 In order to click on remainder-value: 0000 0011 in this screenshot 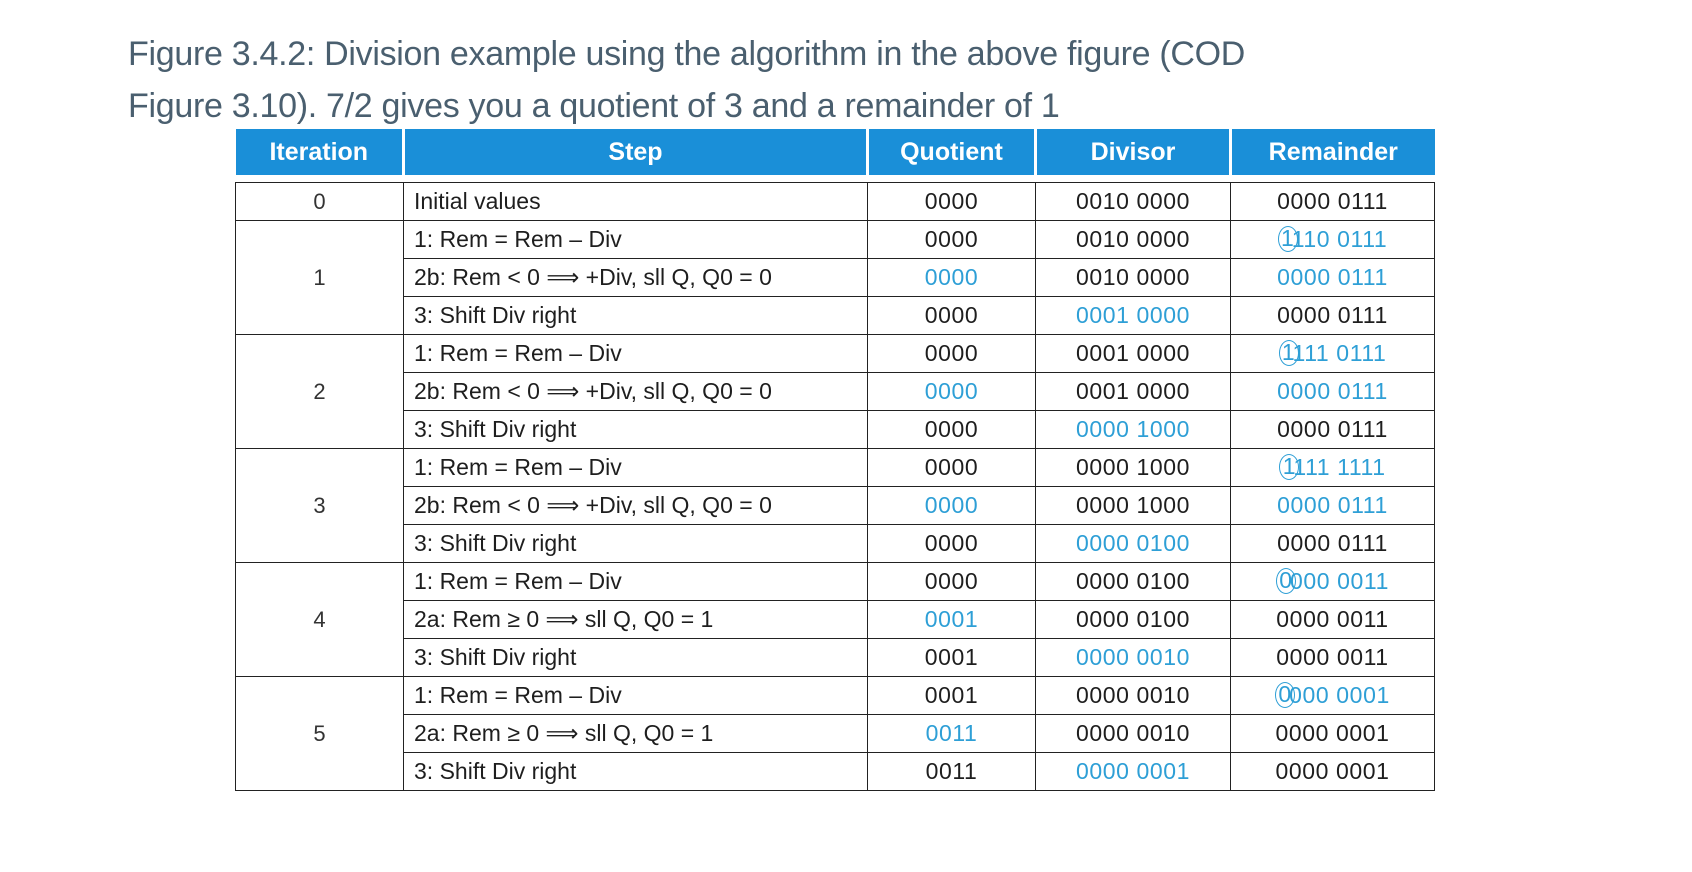, I will do `click(1332, 619)`.